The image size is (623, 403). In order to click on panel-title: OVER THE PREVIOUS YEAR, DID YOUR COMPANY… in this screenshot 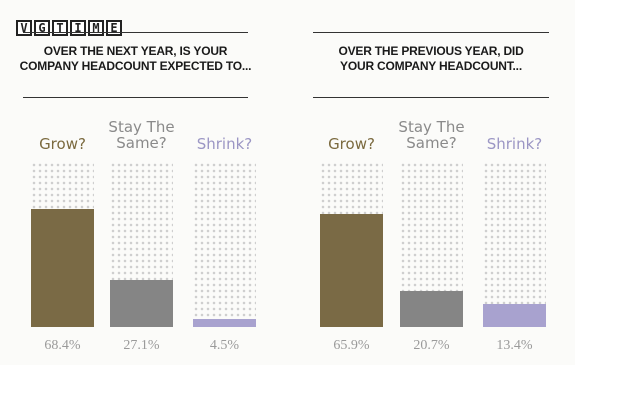, I will do `click(431, 59)`.